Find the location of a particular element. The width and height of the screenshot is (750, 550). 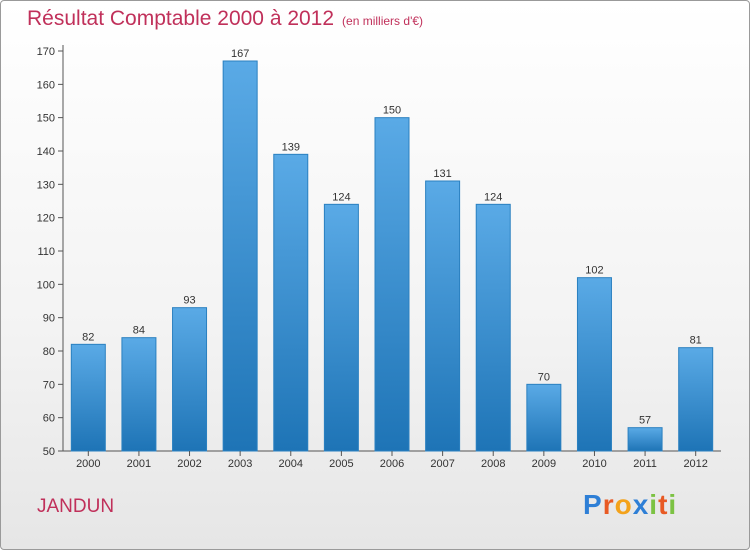

y-tick-label: 90 is located at coordinates (49, 319).